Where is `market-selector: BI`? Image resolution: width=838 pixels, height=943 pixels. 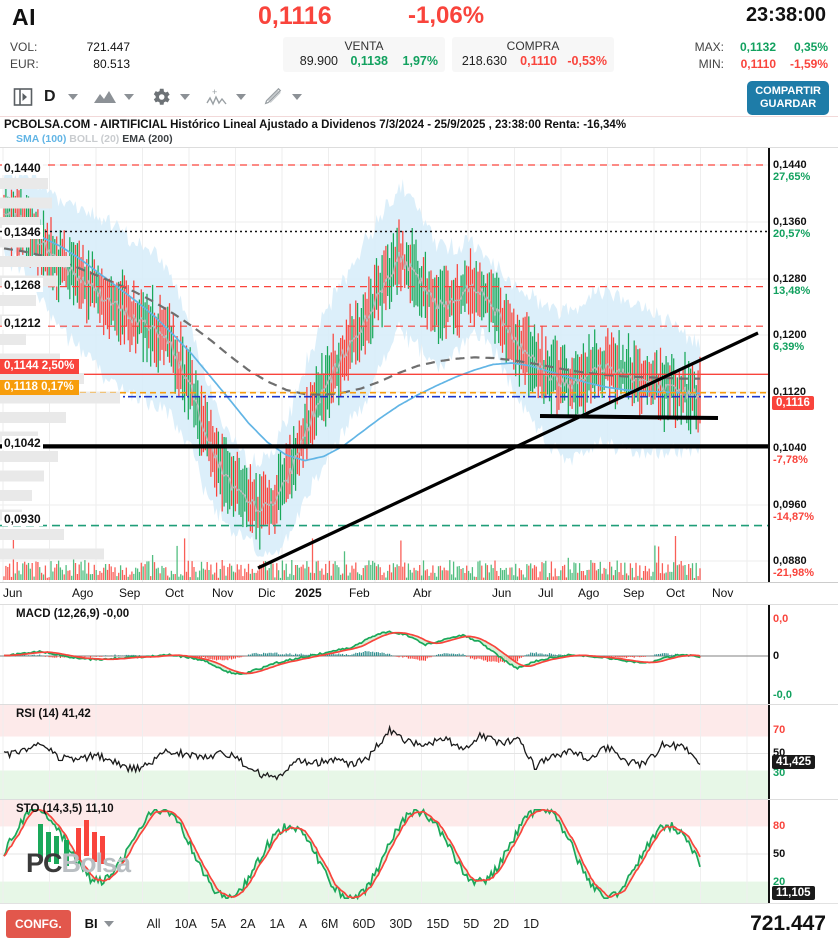 market-selector: BI is located at coordinates (91, 923).